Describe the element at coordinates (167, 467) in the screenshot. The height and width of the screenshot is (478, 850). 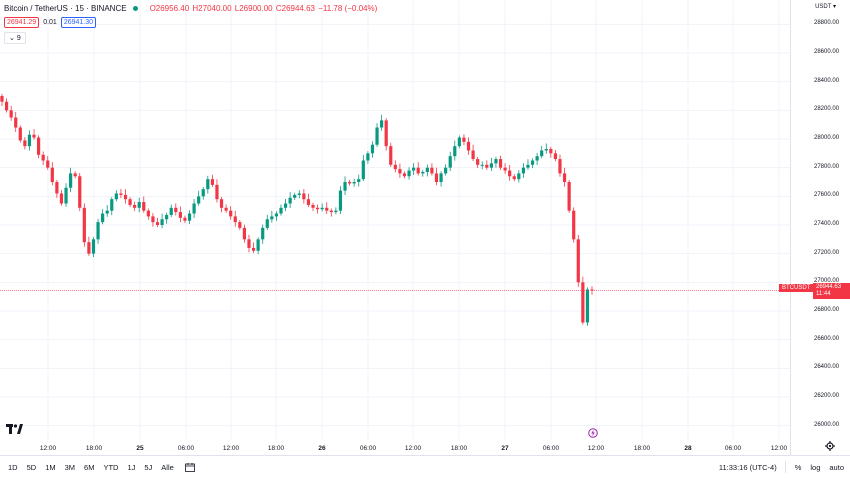
I see `timeframe-alle: Alle` at that location.